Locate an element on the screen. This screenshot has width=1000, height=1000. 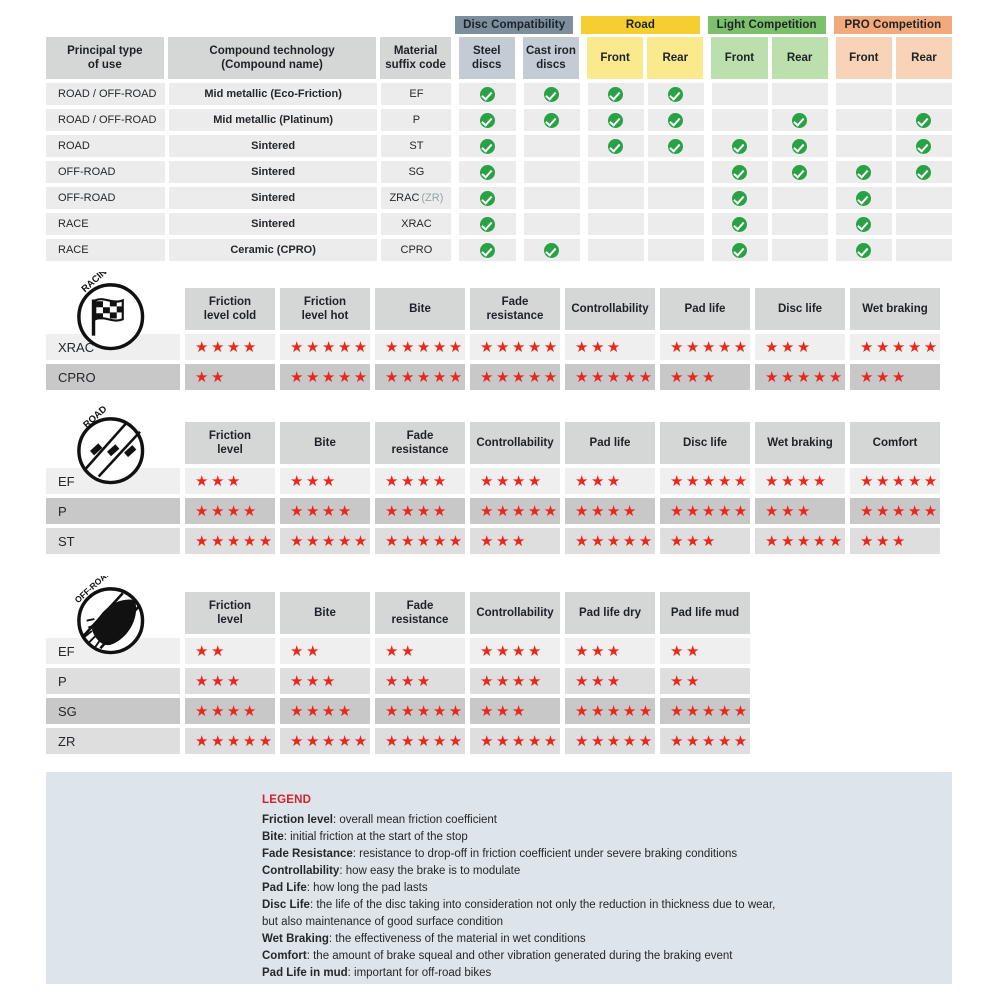
cell-principal-type: ROAD / OFF-ROAD is located at coordinates (105, 94).